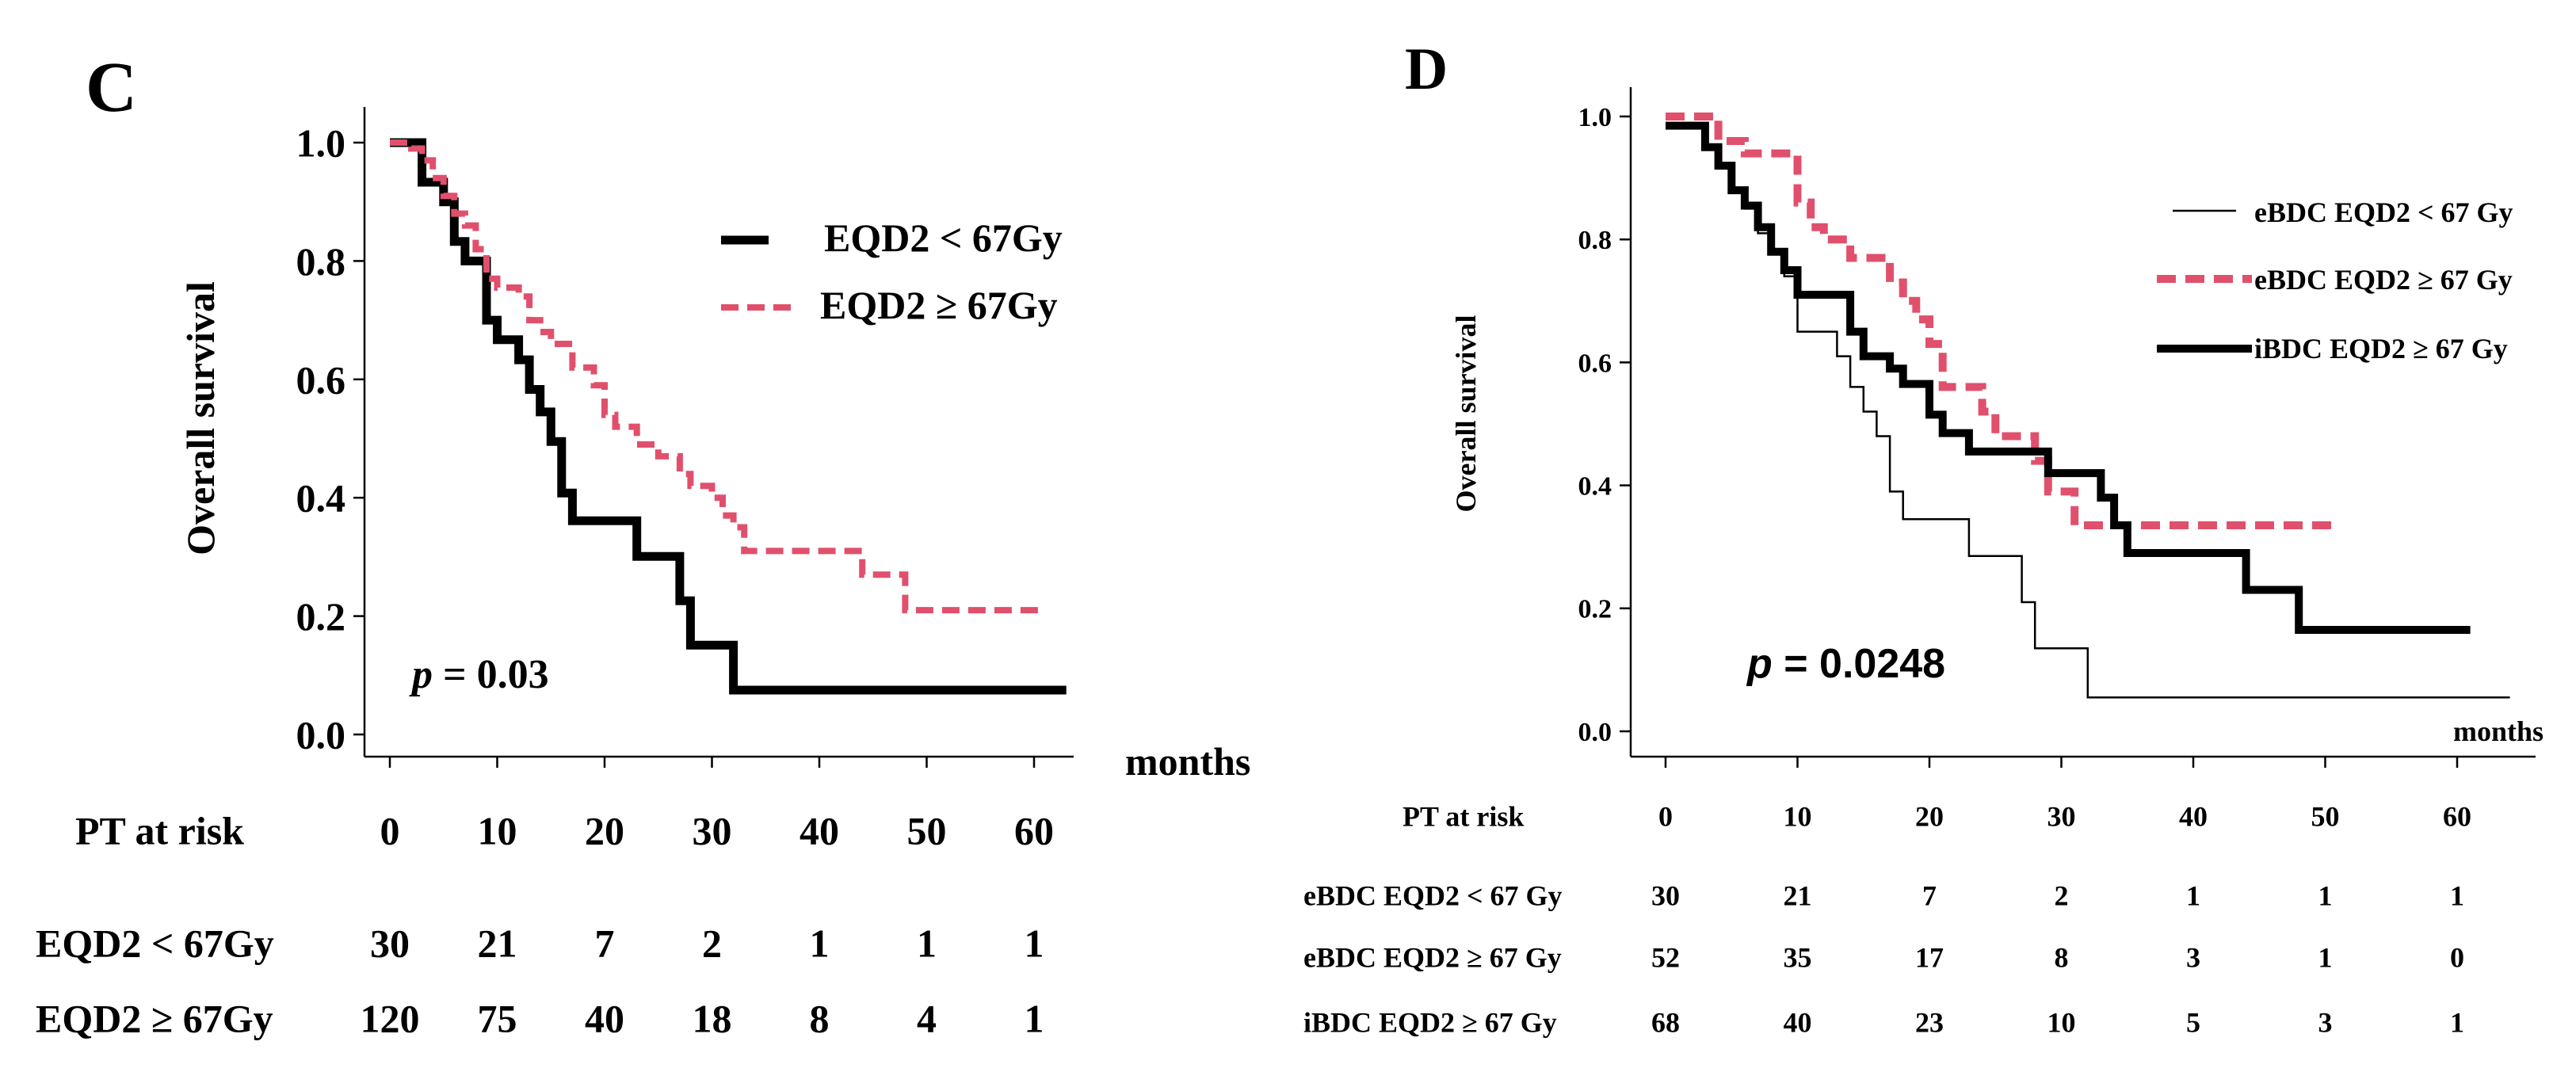 The height and width of the screenshot is (1072, 2576). Describe the element at coordinates (1859, 664) in the screenshot. I see `p-value-number: = 0.0248` at that location.